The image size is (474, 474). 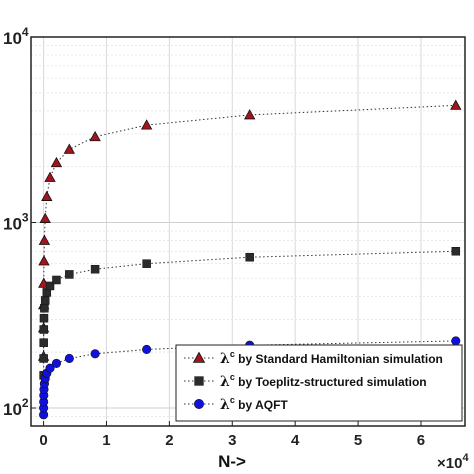 I want to click on x-axis-label: N->, so click(x=232, y=461).